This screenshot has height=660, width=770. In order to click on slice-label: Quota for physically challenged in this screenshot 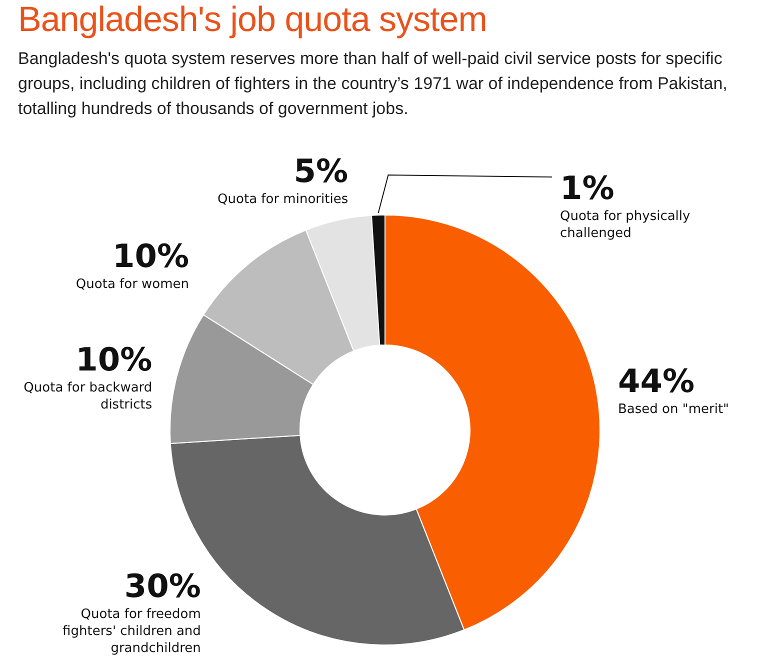, I will do `click(625, 225)`.